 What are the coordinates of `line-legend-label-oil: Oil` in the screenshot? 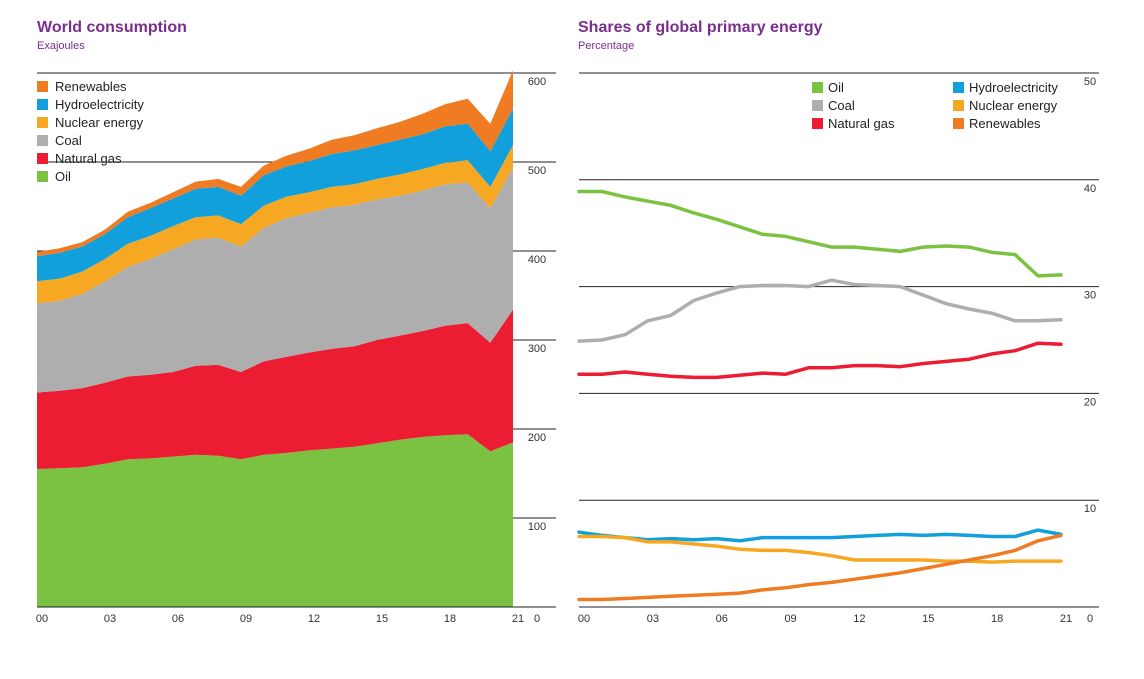 It's located at (836, 87).